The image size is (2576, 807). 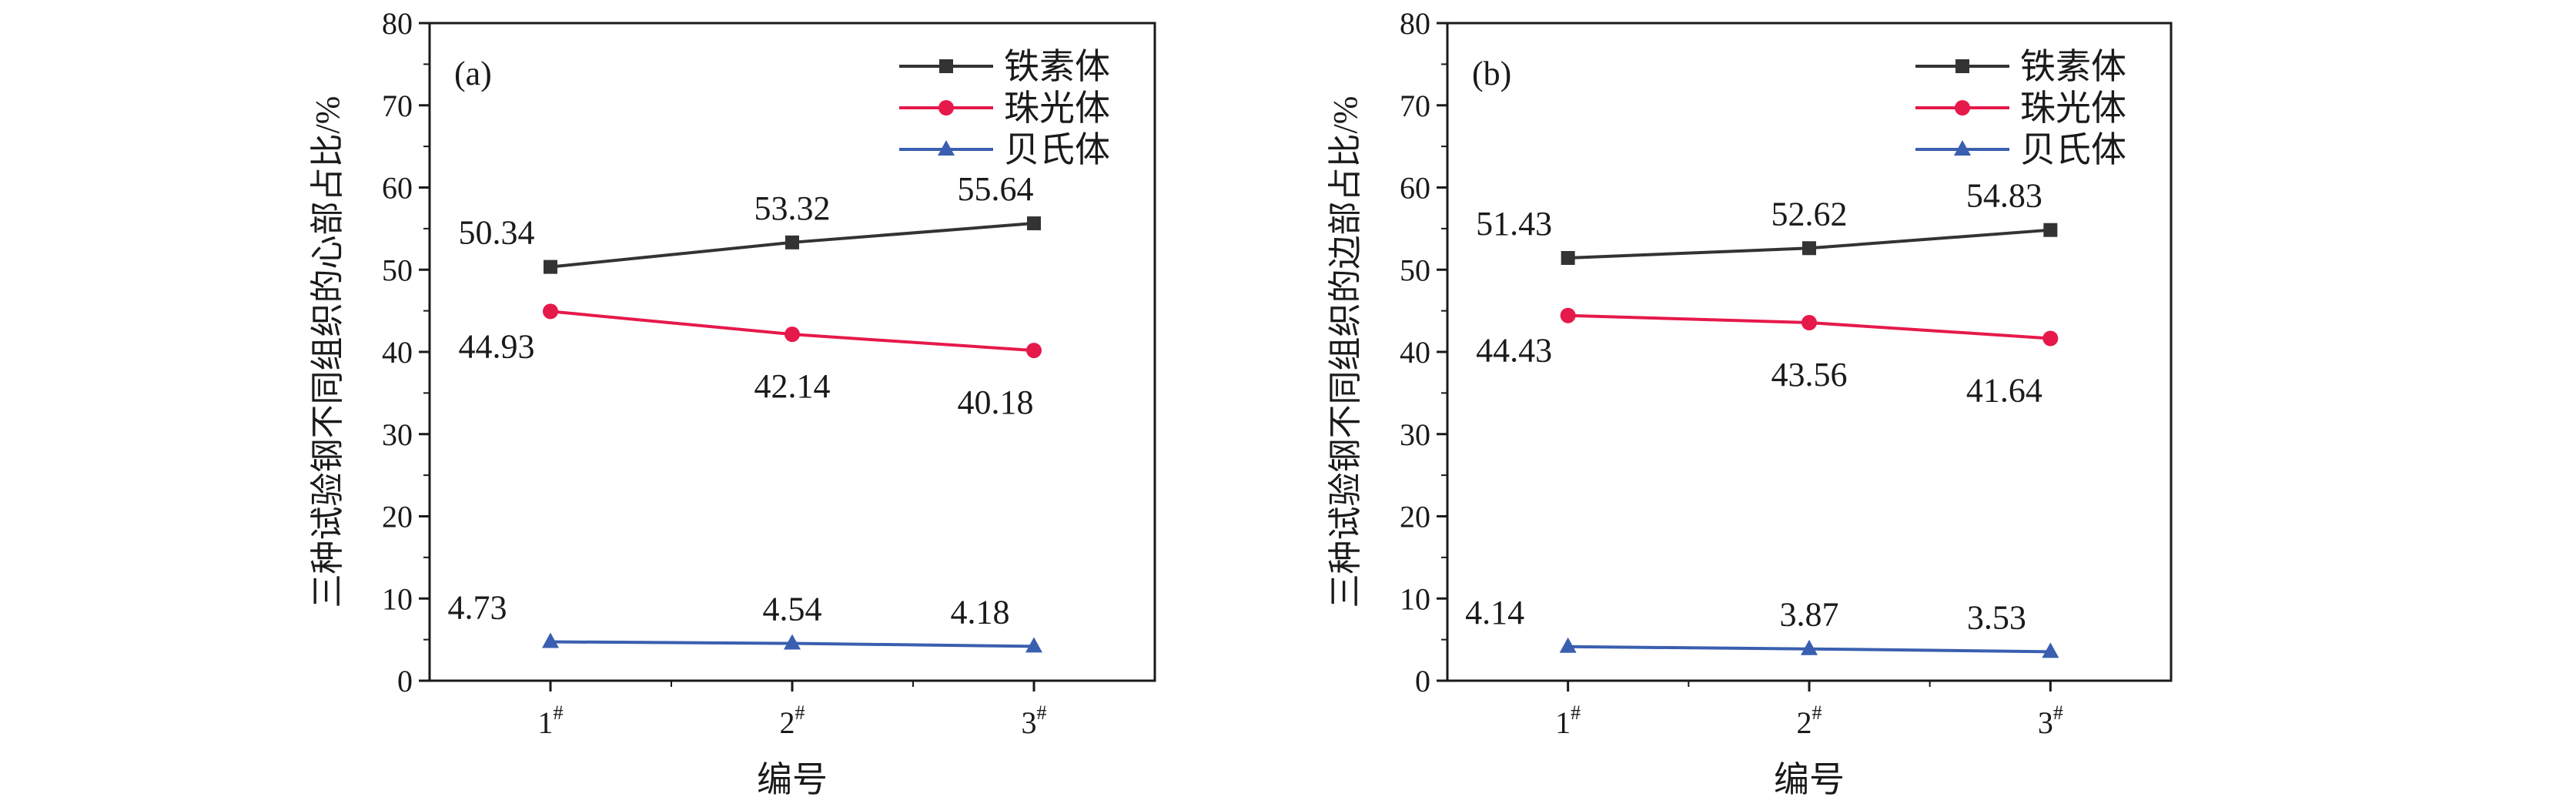 I want to click on data-label: 3.53, so click(x=1997, y=617).